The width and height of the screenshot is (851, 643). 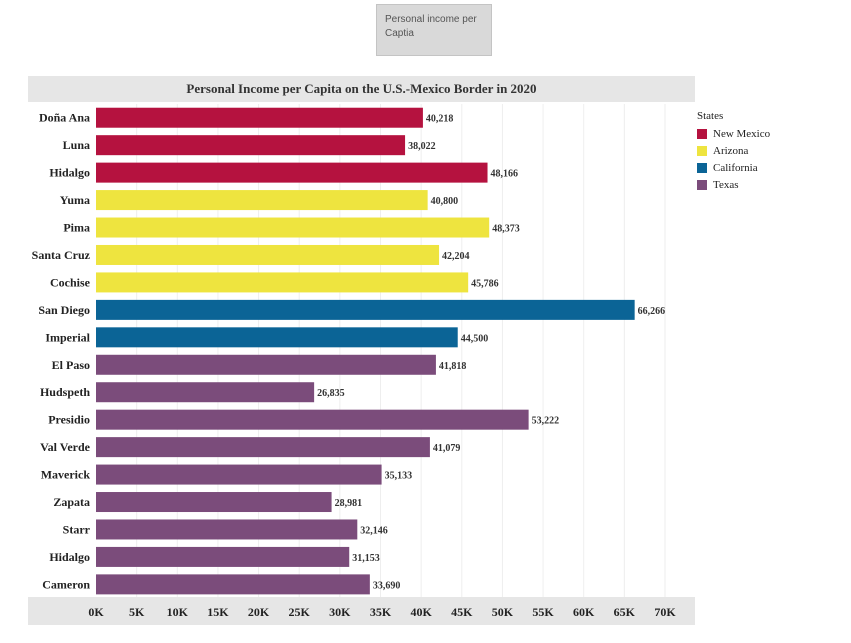 I want to click on category-label: Zapata, so click(x=71, y=502).